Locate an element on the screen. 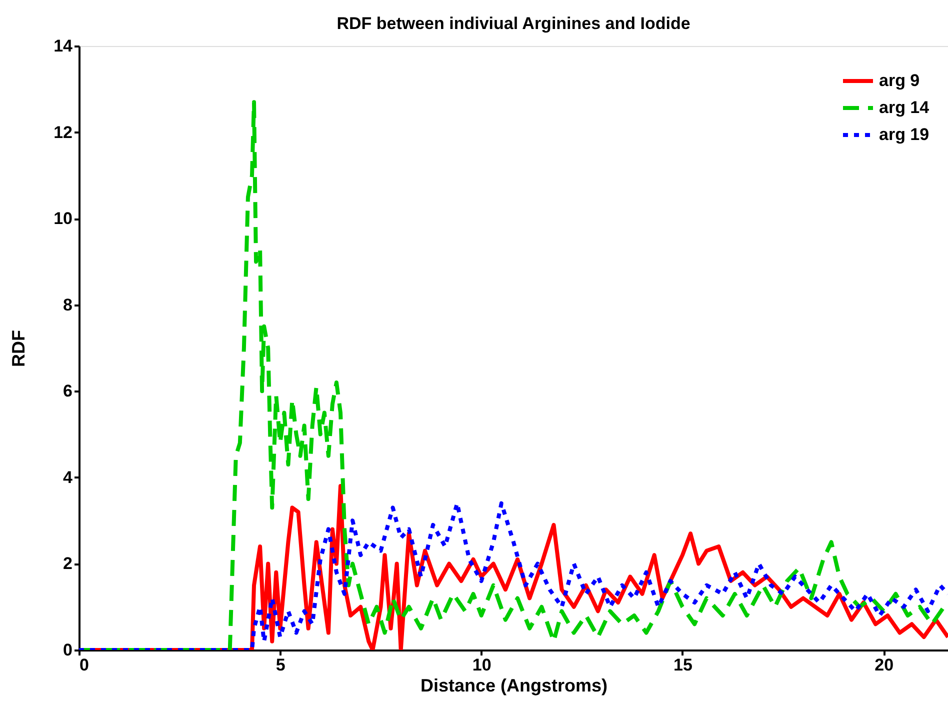 The width and height of the screenshot is (948, 705). legend-label: arg 14 is located at coordinates (904, 107).